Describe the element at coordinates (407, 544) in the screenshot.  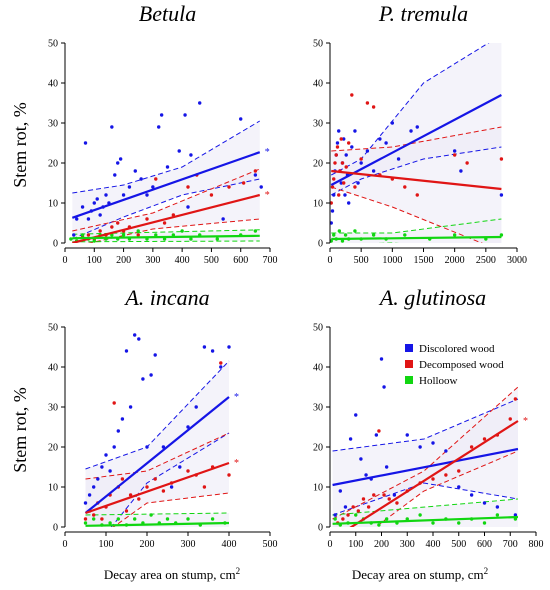
I see `x-tick-label: 300` at that location.